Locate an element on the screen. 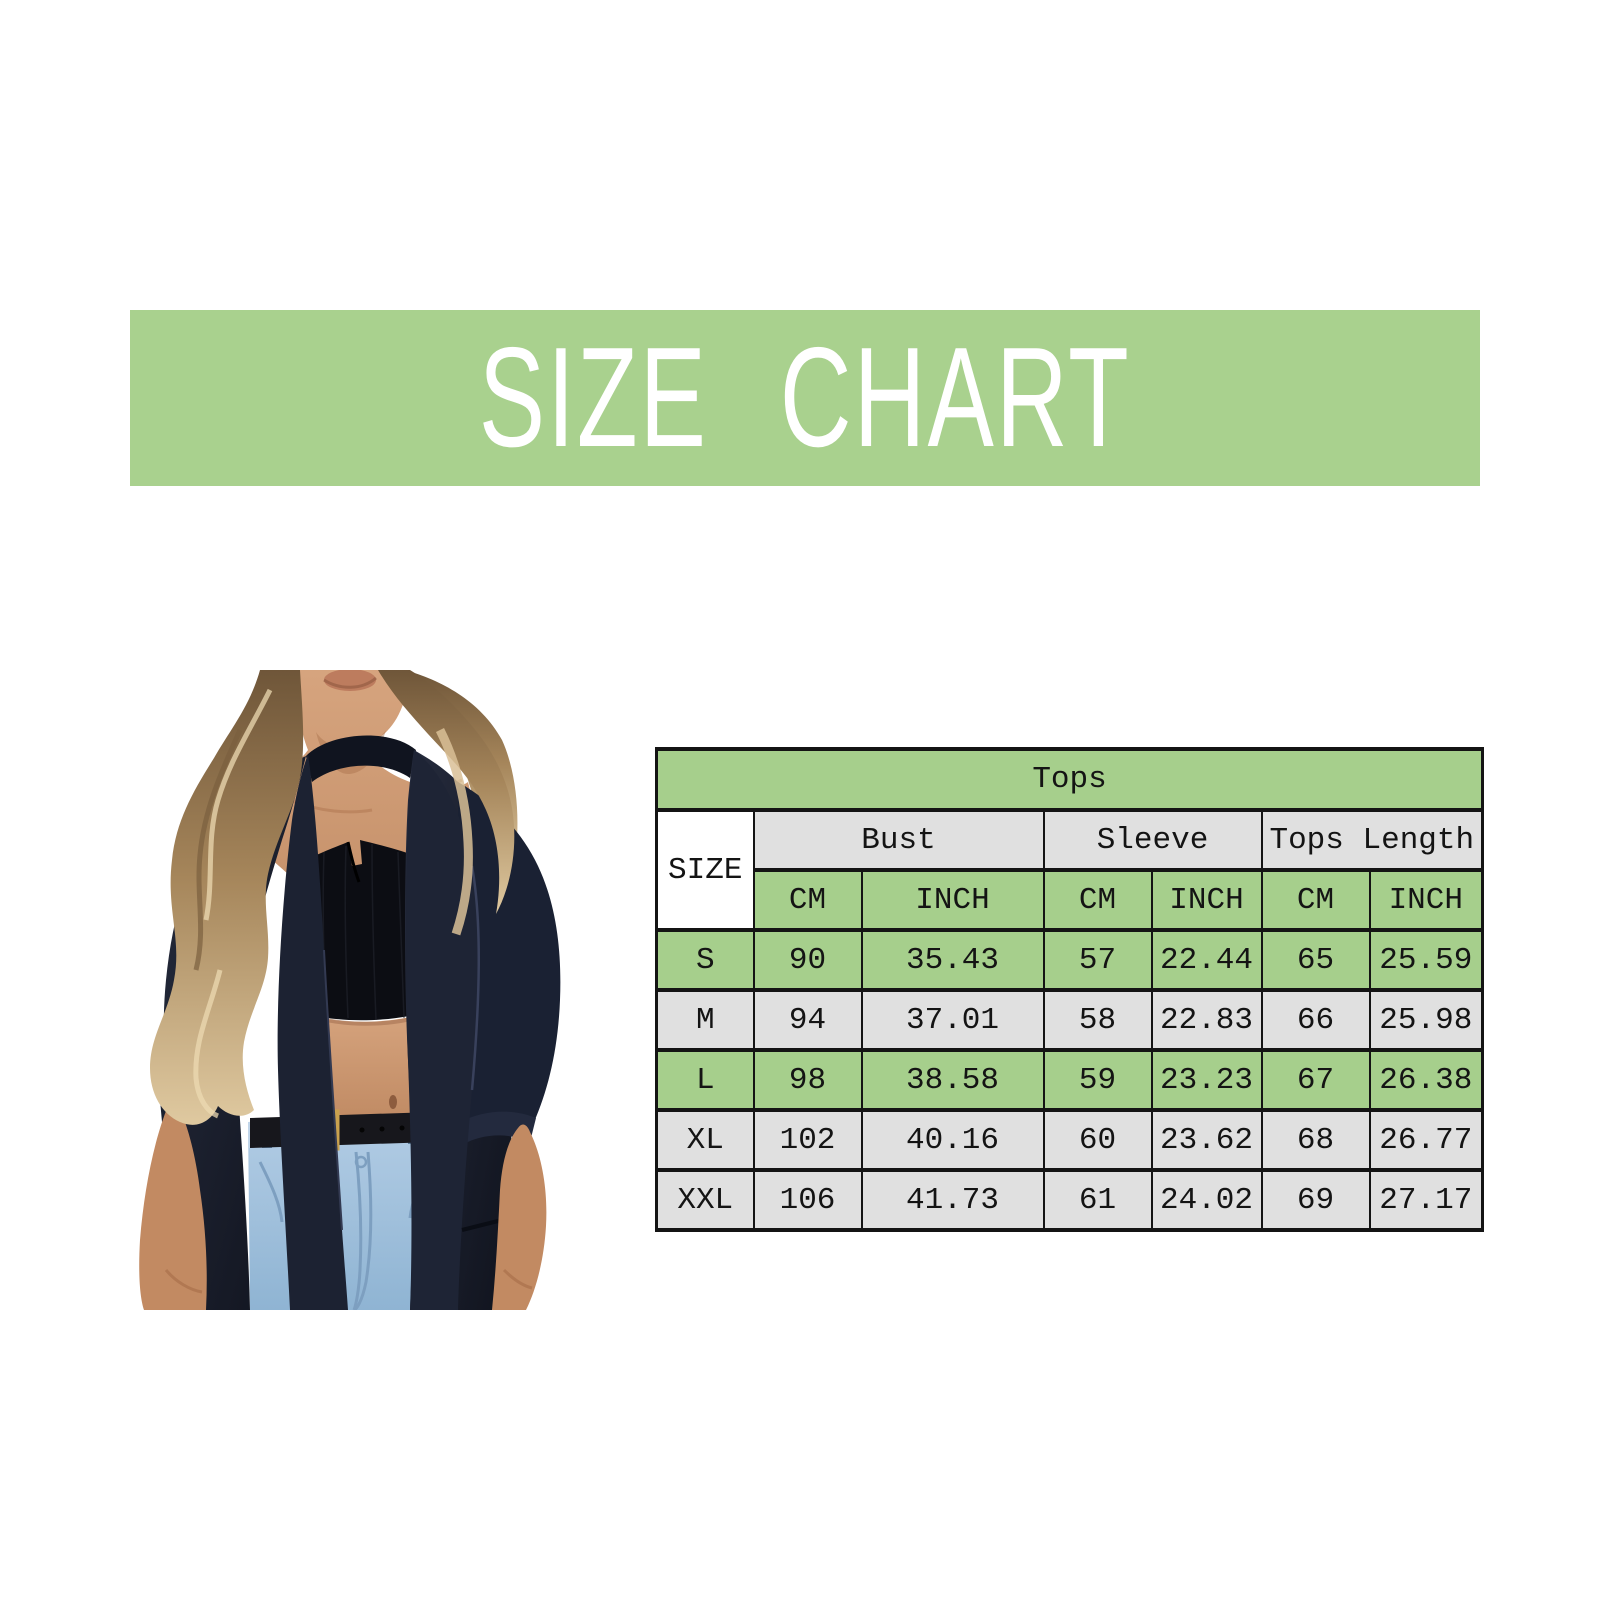  value-cell: 38.58 is located at coordinates (952, 1080).